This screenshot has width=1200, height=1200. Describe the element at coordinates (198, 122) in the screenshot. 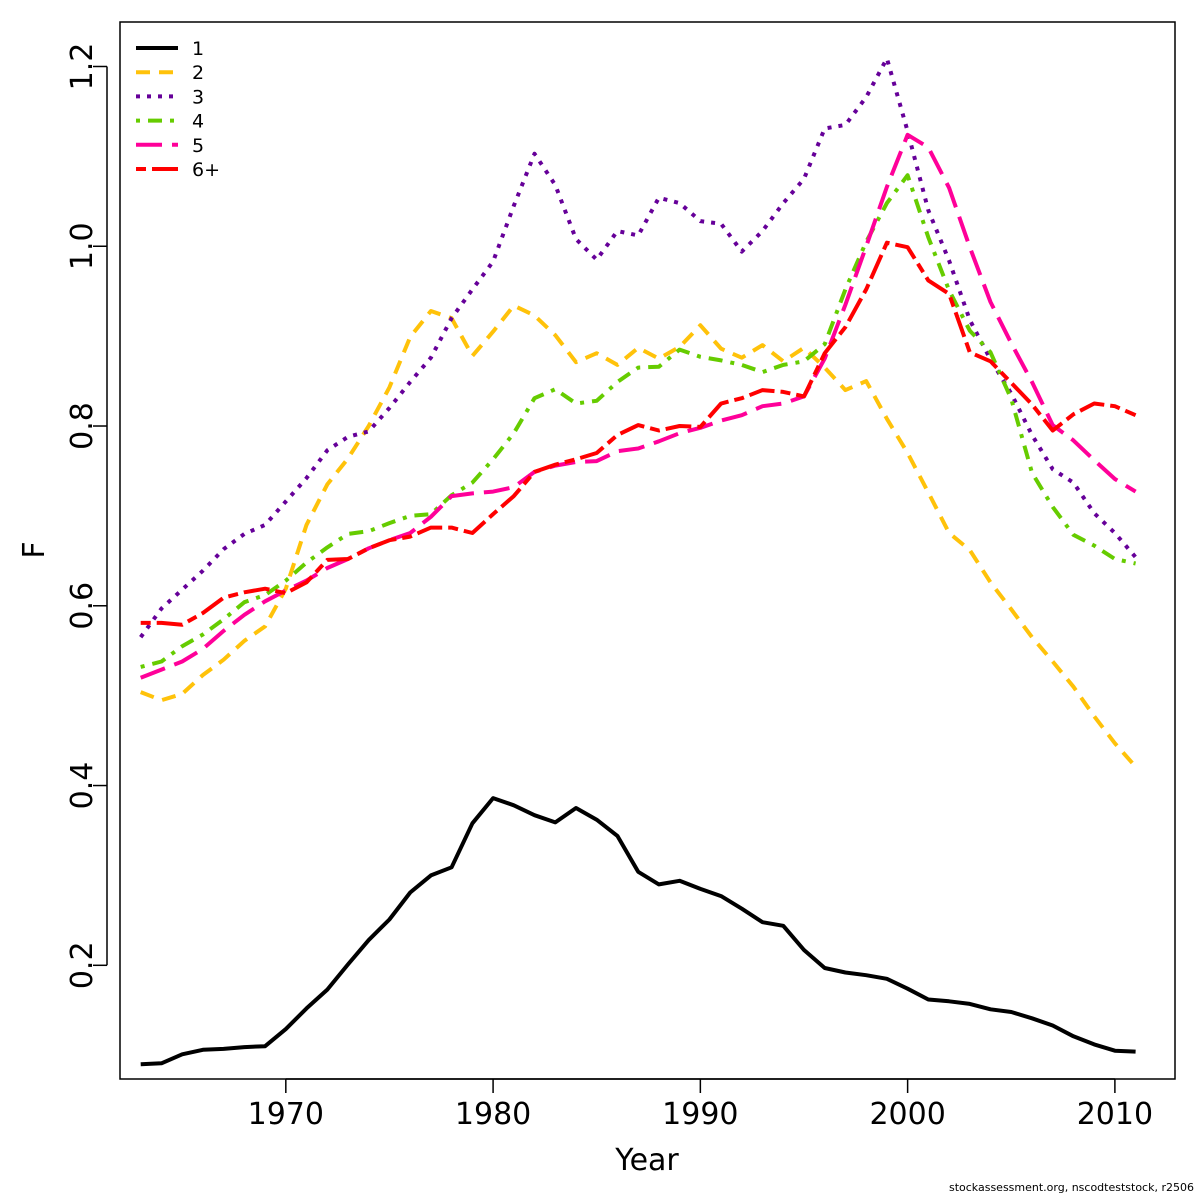

I see `legend-label: 4` at that location.